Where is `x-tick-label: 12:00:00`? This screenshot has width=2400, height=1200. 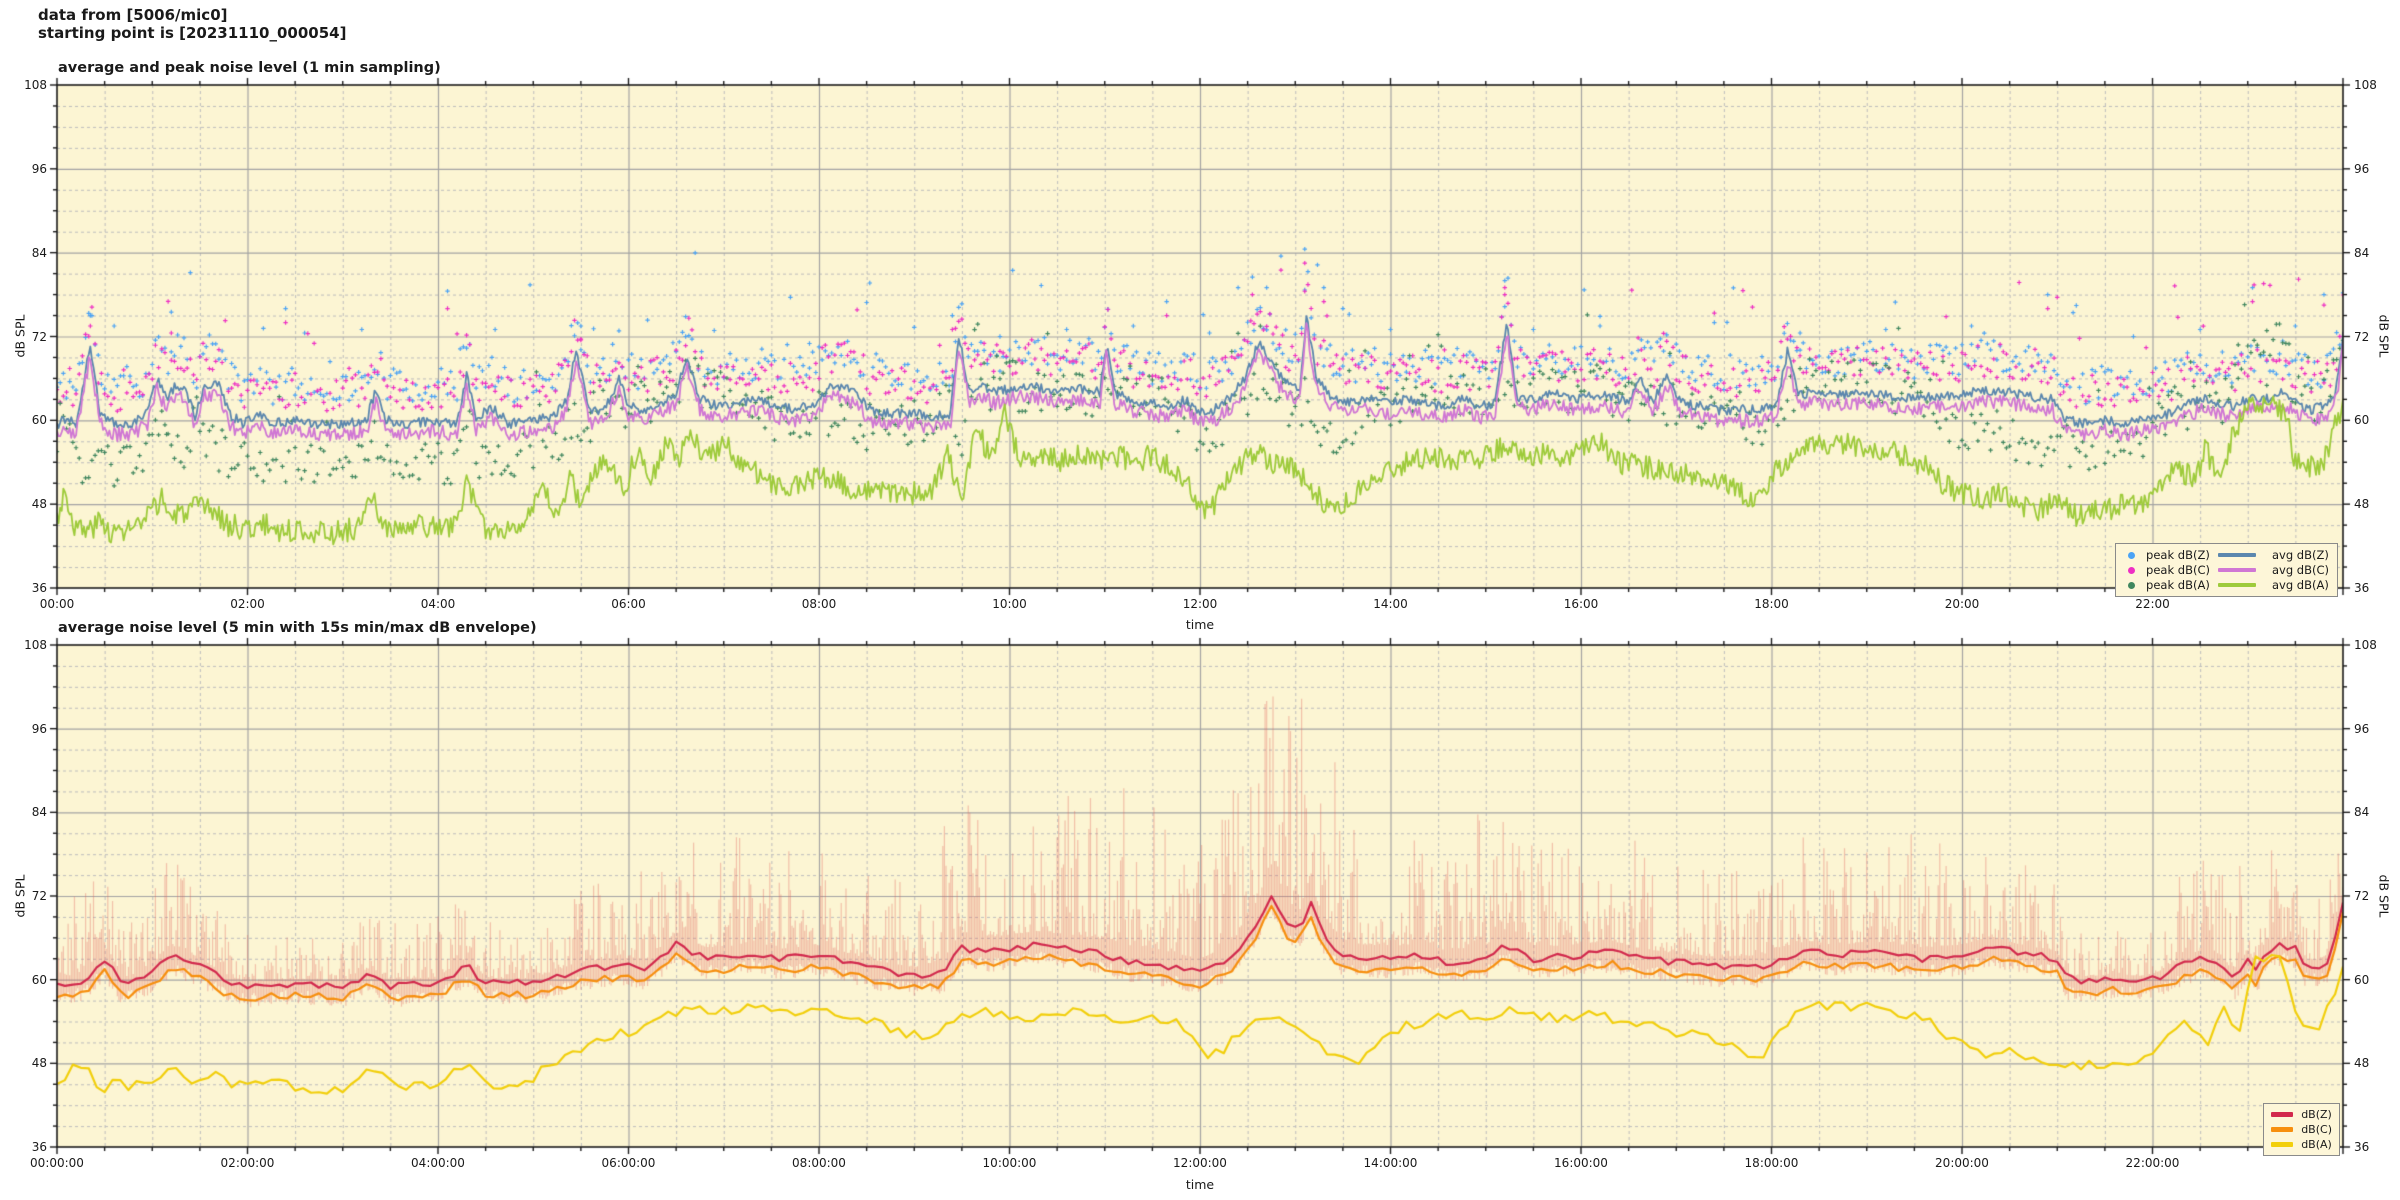 x-tick-label: 12:00:00 is located at coordinates (1200, 1163).